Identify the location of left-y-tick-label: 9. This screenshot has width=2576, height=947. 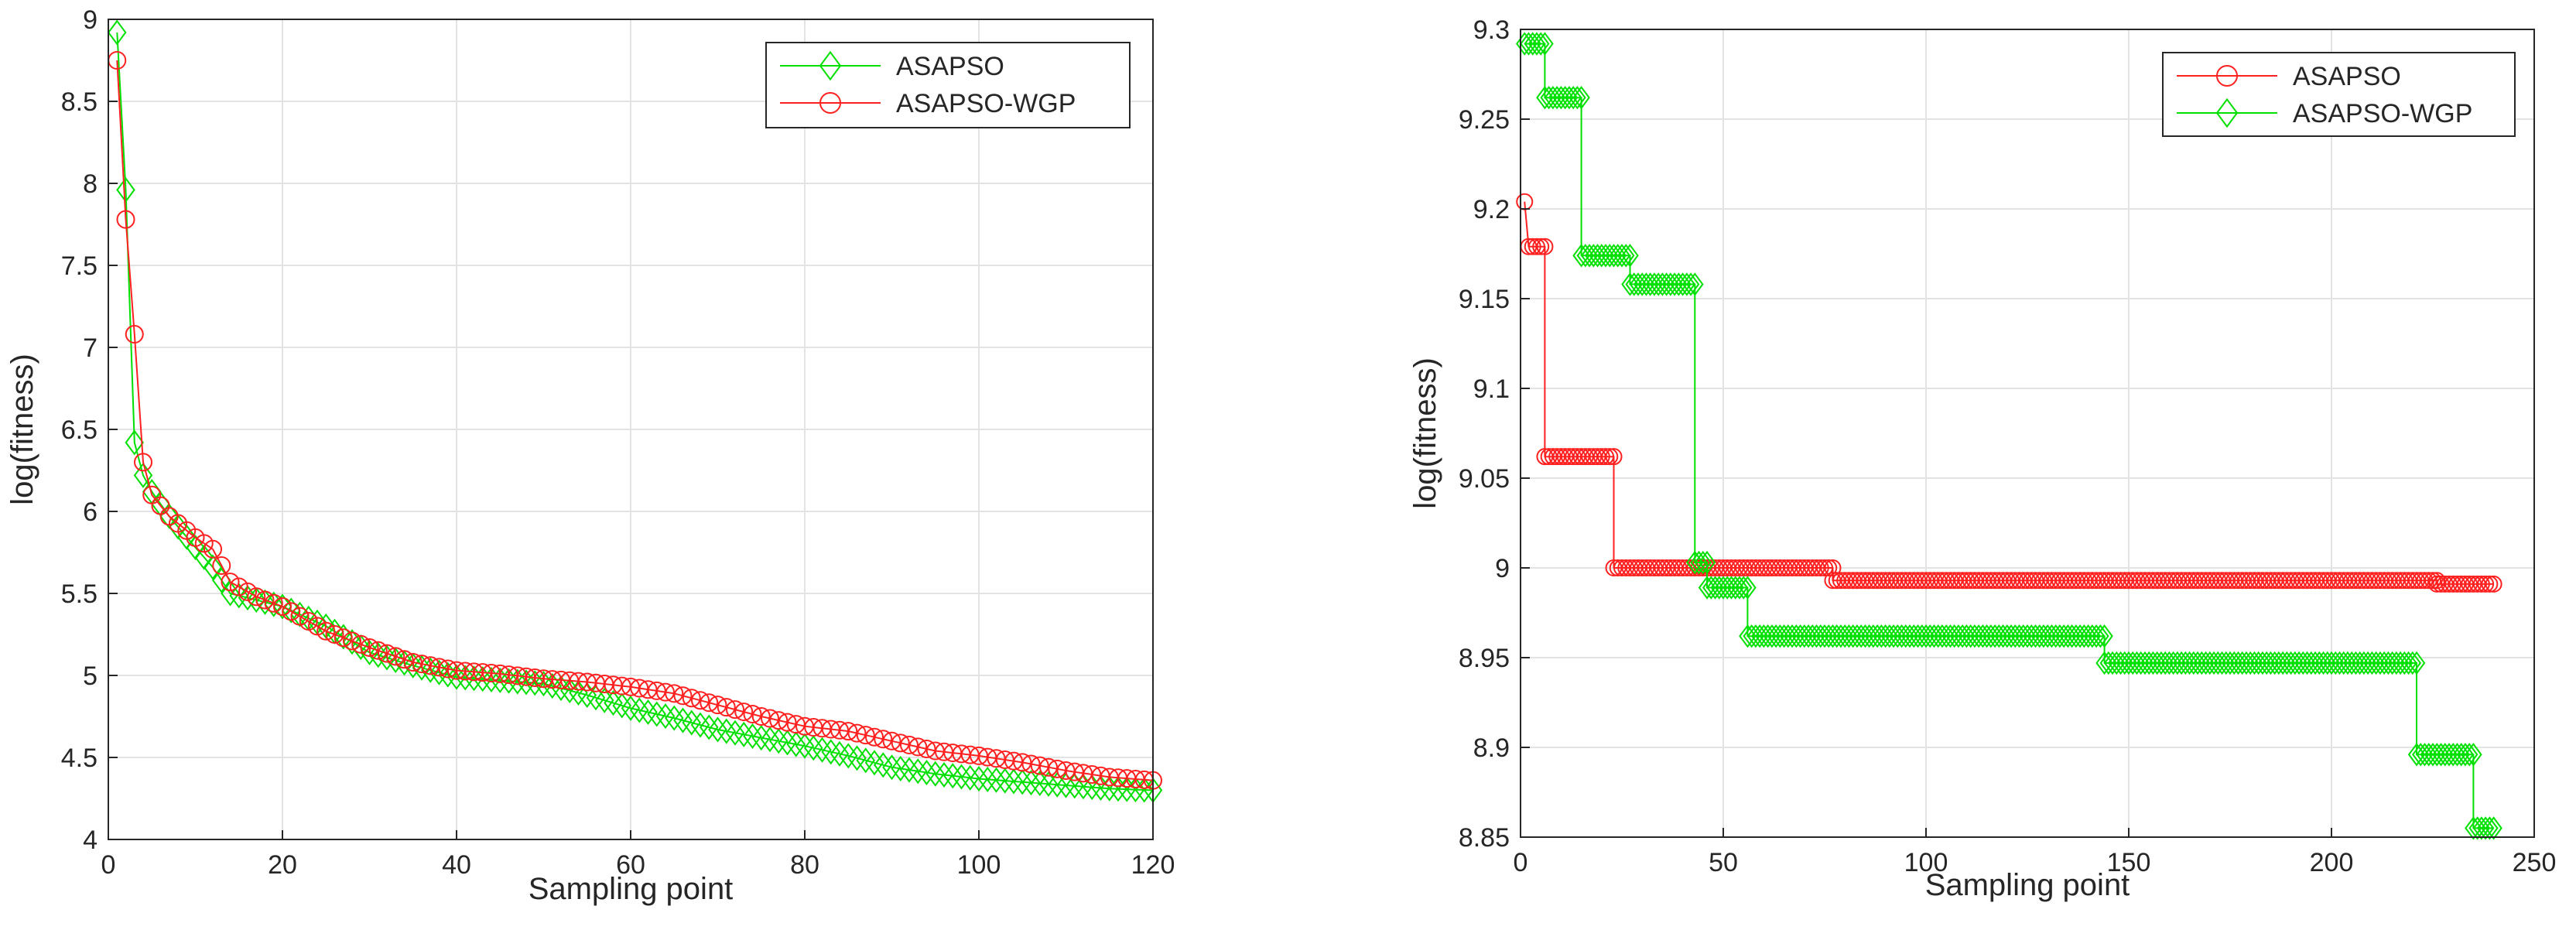
(90, 20).